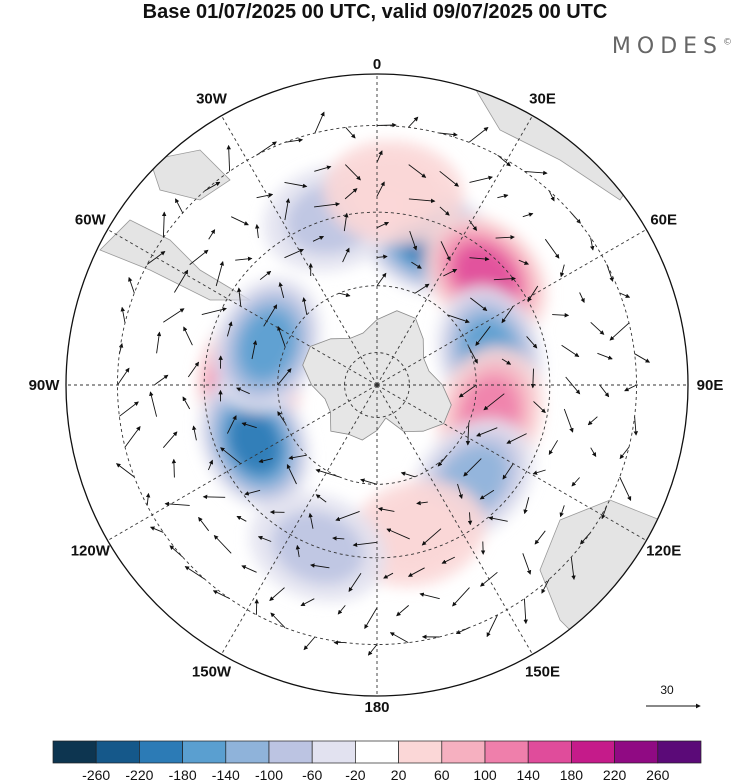 This screenshot has width=750, height=783. Describe the element at coordinates (667, 46) in the screenshot. I see `brand-name: MODES` at that location.